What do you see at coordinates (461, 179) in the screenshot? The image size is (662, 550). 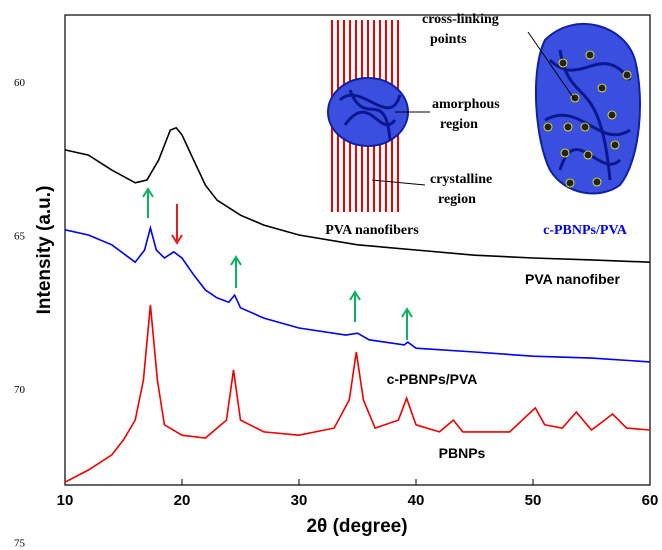 I see `annotation: crystalline` at bounding box center [461, 179].